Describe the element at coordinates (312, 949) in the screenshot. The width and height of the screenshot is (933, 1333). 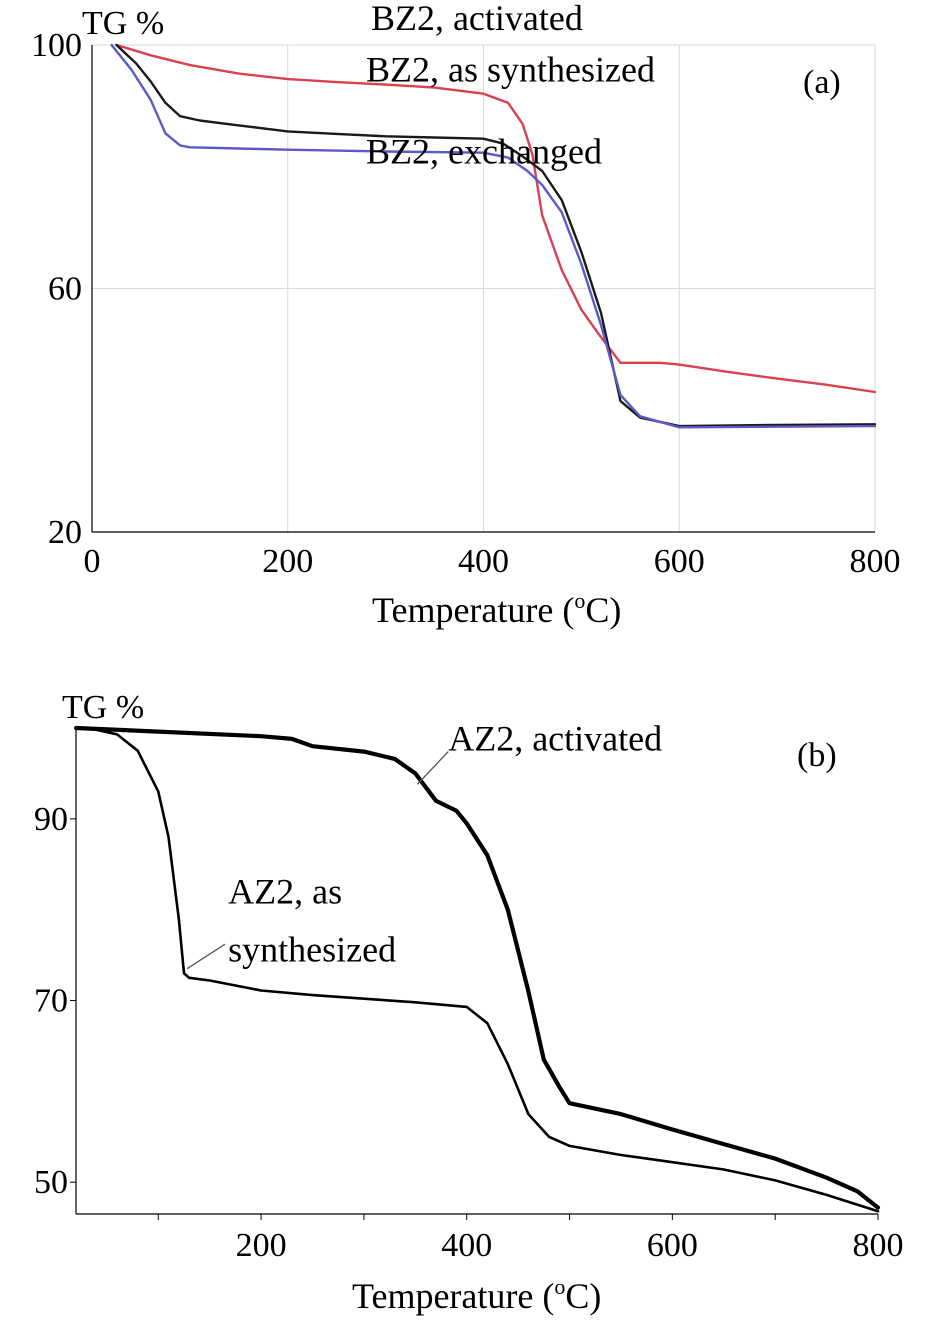
I see `annotation-b-2: synthesized` at that location.